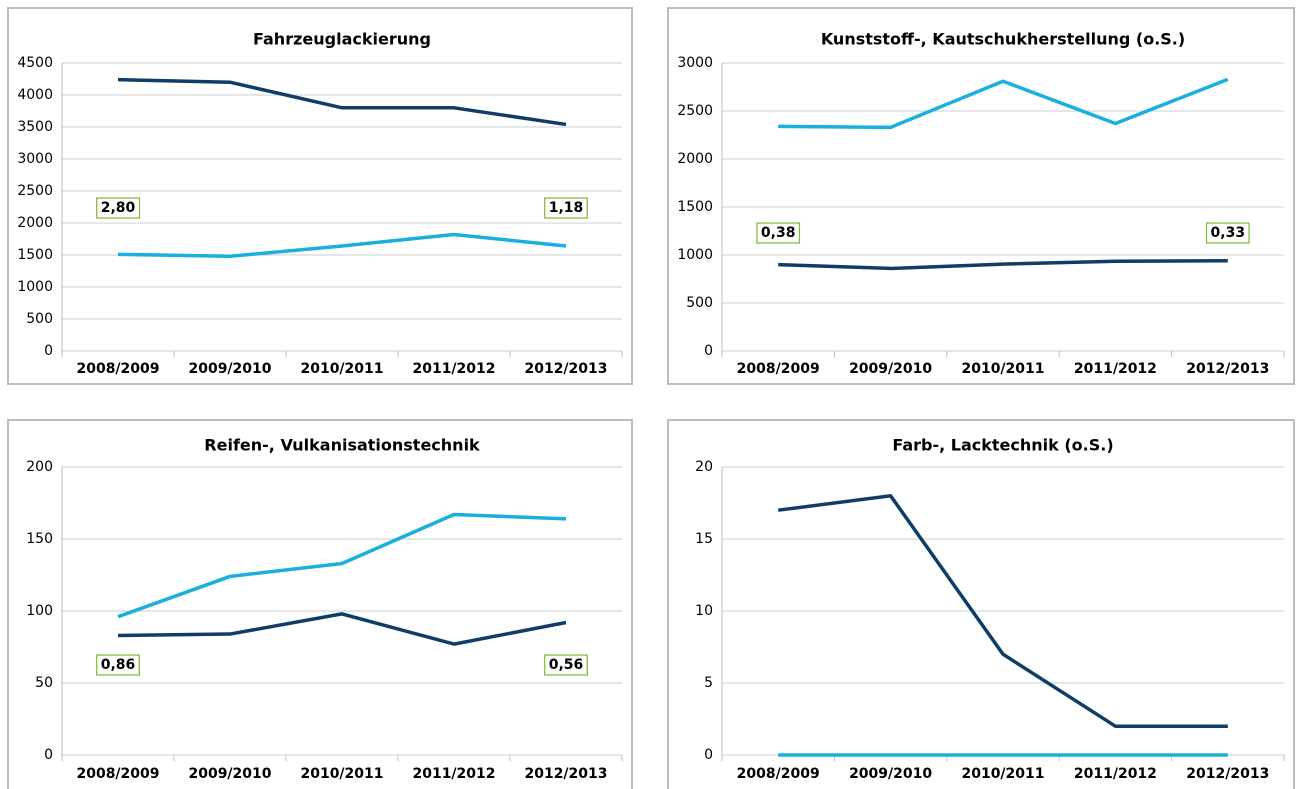 This screenshot has height=789, width=1302. I want to click on y-tick-label: 15, so click(704, 539).